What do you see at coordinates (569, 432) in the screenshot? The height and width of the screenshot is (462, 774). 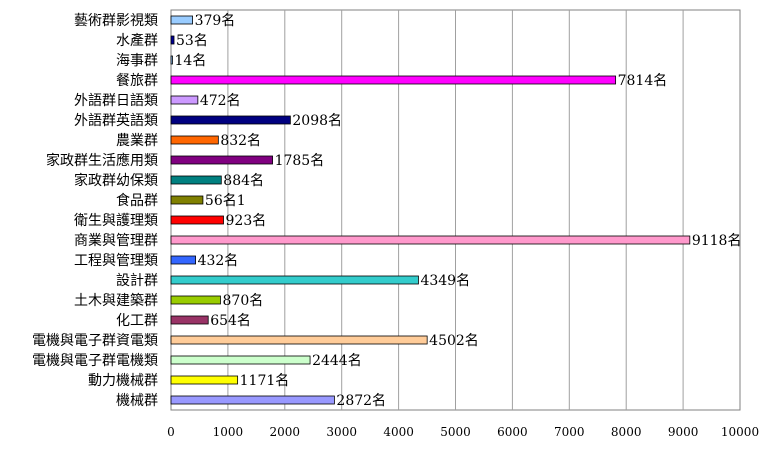 I see `x-tick-label: 7000` at bounding box center [569, 432].